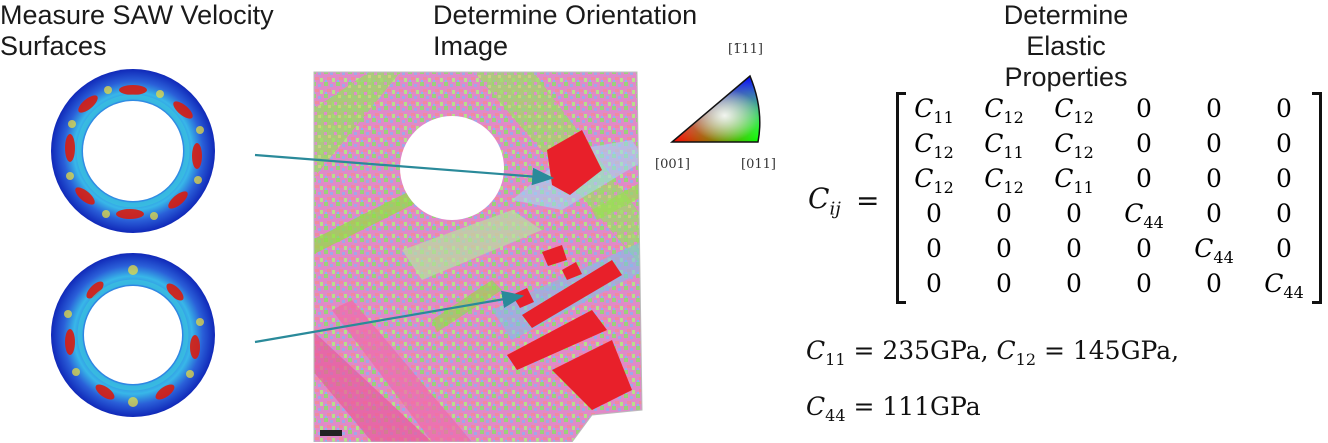 The width and height of the screenshot is (1328, 443). What do you see at coordinates (133, 335) in the screenshot?
I see `saw-velocity-surface-bottom` at bounding box center [133, 335].